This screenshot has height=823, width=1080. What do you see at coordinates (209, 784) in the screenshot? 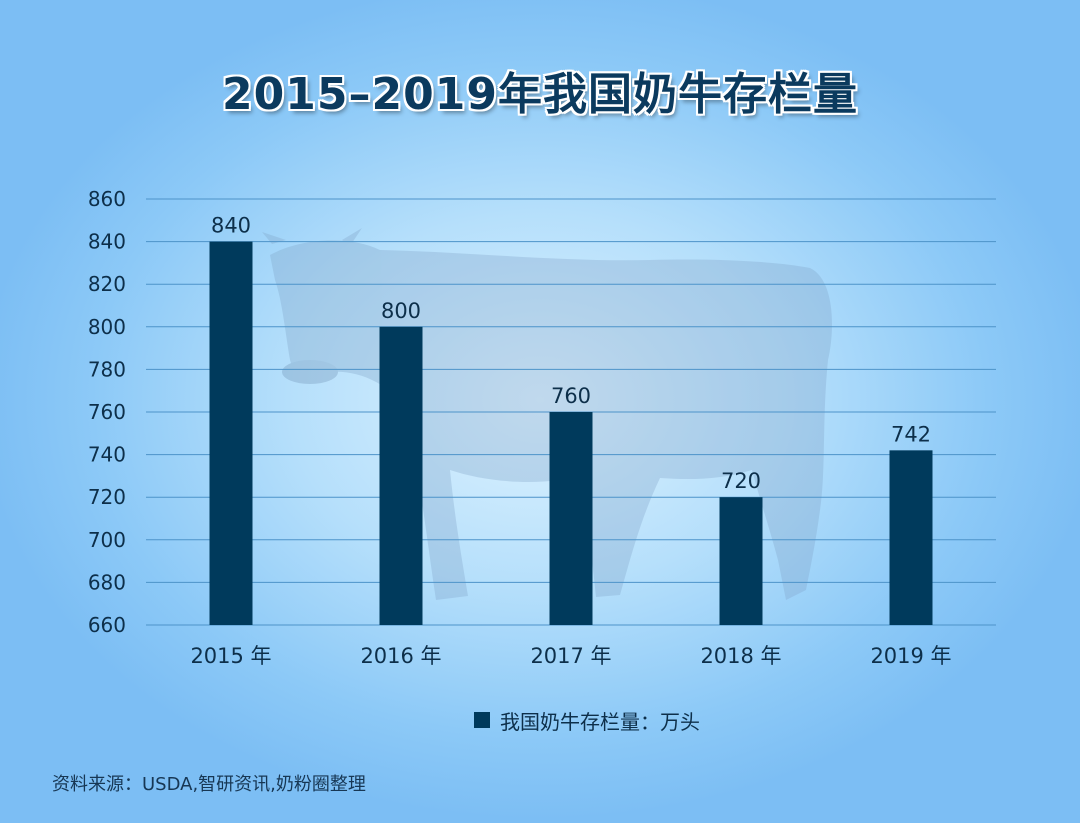
I see `source-note: 资料来源：USDA,智研资讯,奶粉圈整理` at bounding box center [209, 784].